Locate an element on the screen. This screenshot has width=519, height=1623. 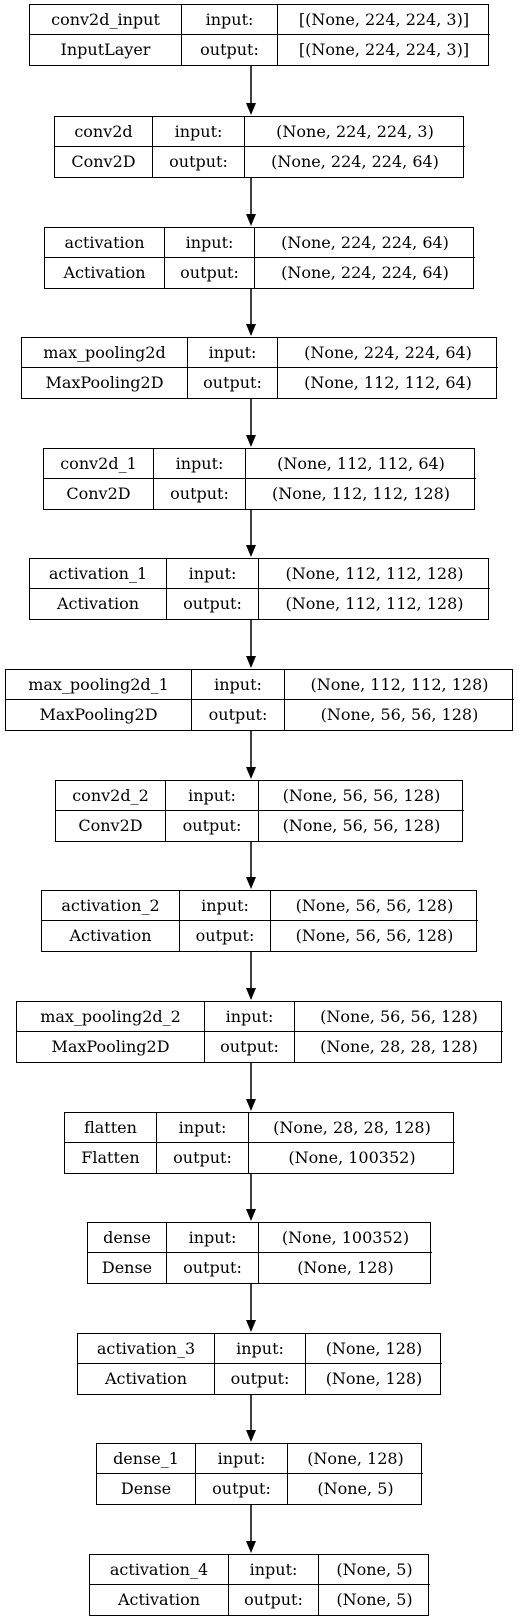
input-shape: (None, 56, 56, 128) is located at coordinates (374, 906).